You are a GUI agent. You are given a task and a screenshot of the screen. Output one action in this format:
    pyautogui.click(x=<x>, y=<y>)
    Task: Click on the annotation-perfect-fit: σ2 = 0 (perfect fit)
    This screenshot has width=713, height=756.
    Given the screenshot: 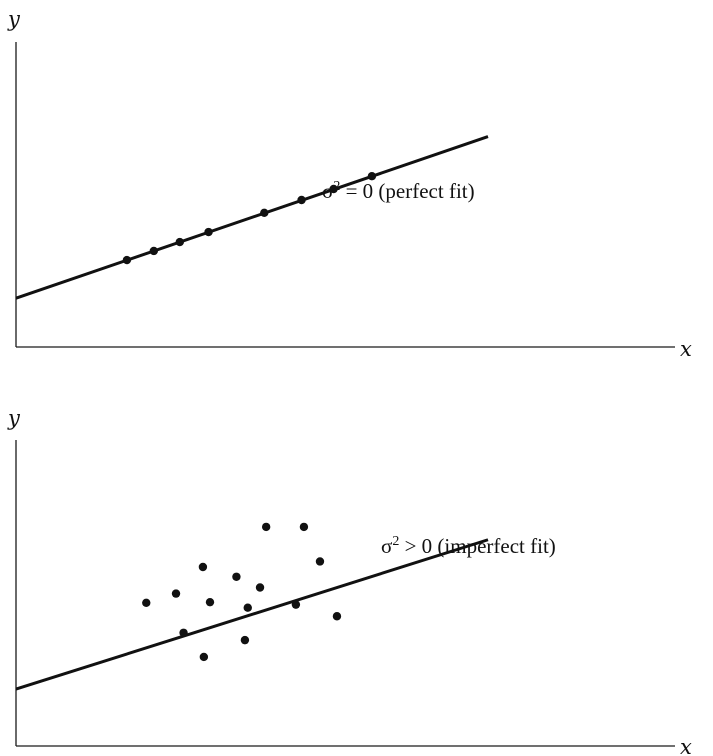 What is the action you would take?
    pyautogui.click(x=398, y=191)
    